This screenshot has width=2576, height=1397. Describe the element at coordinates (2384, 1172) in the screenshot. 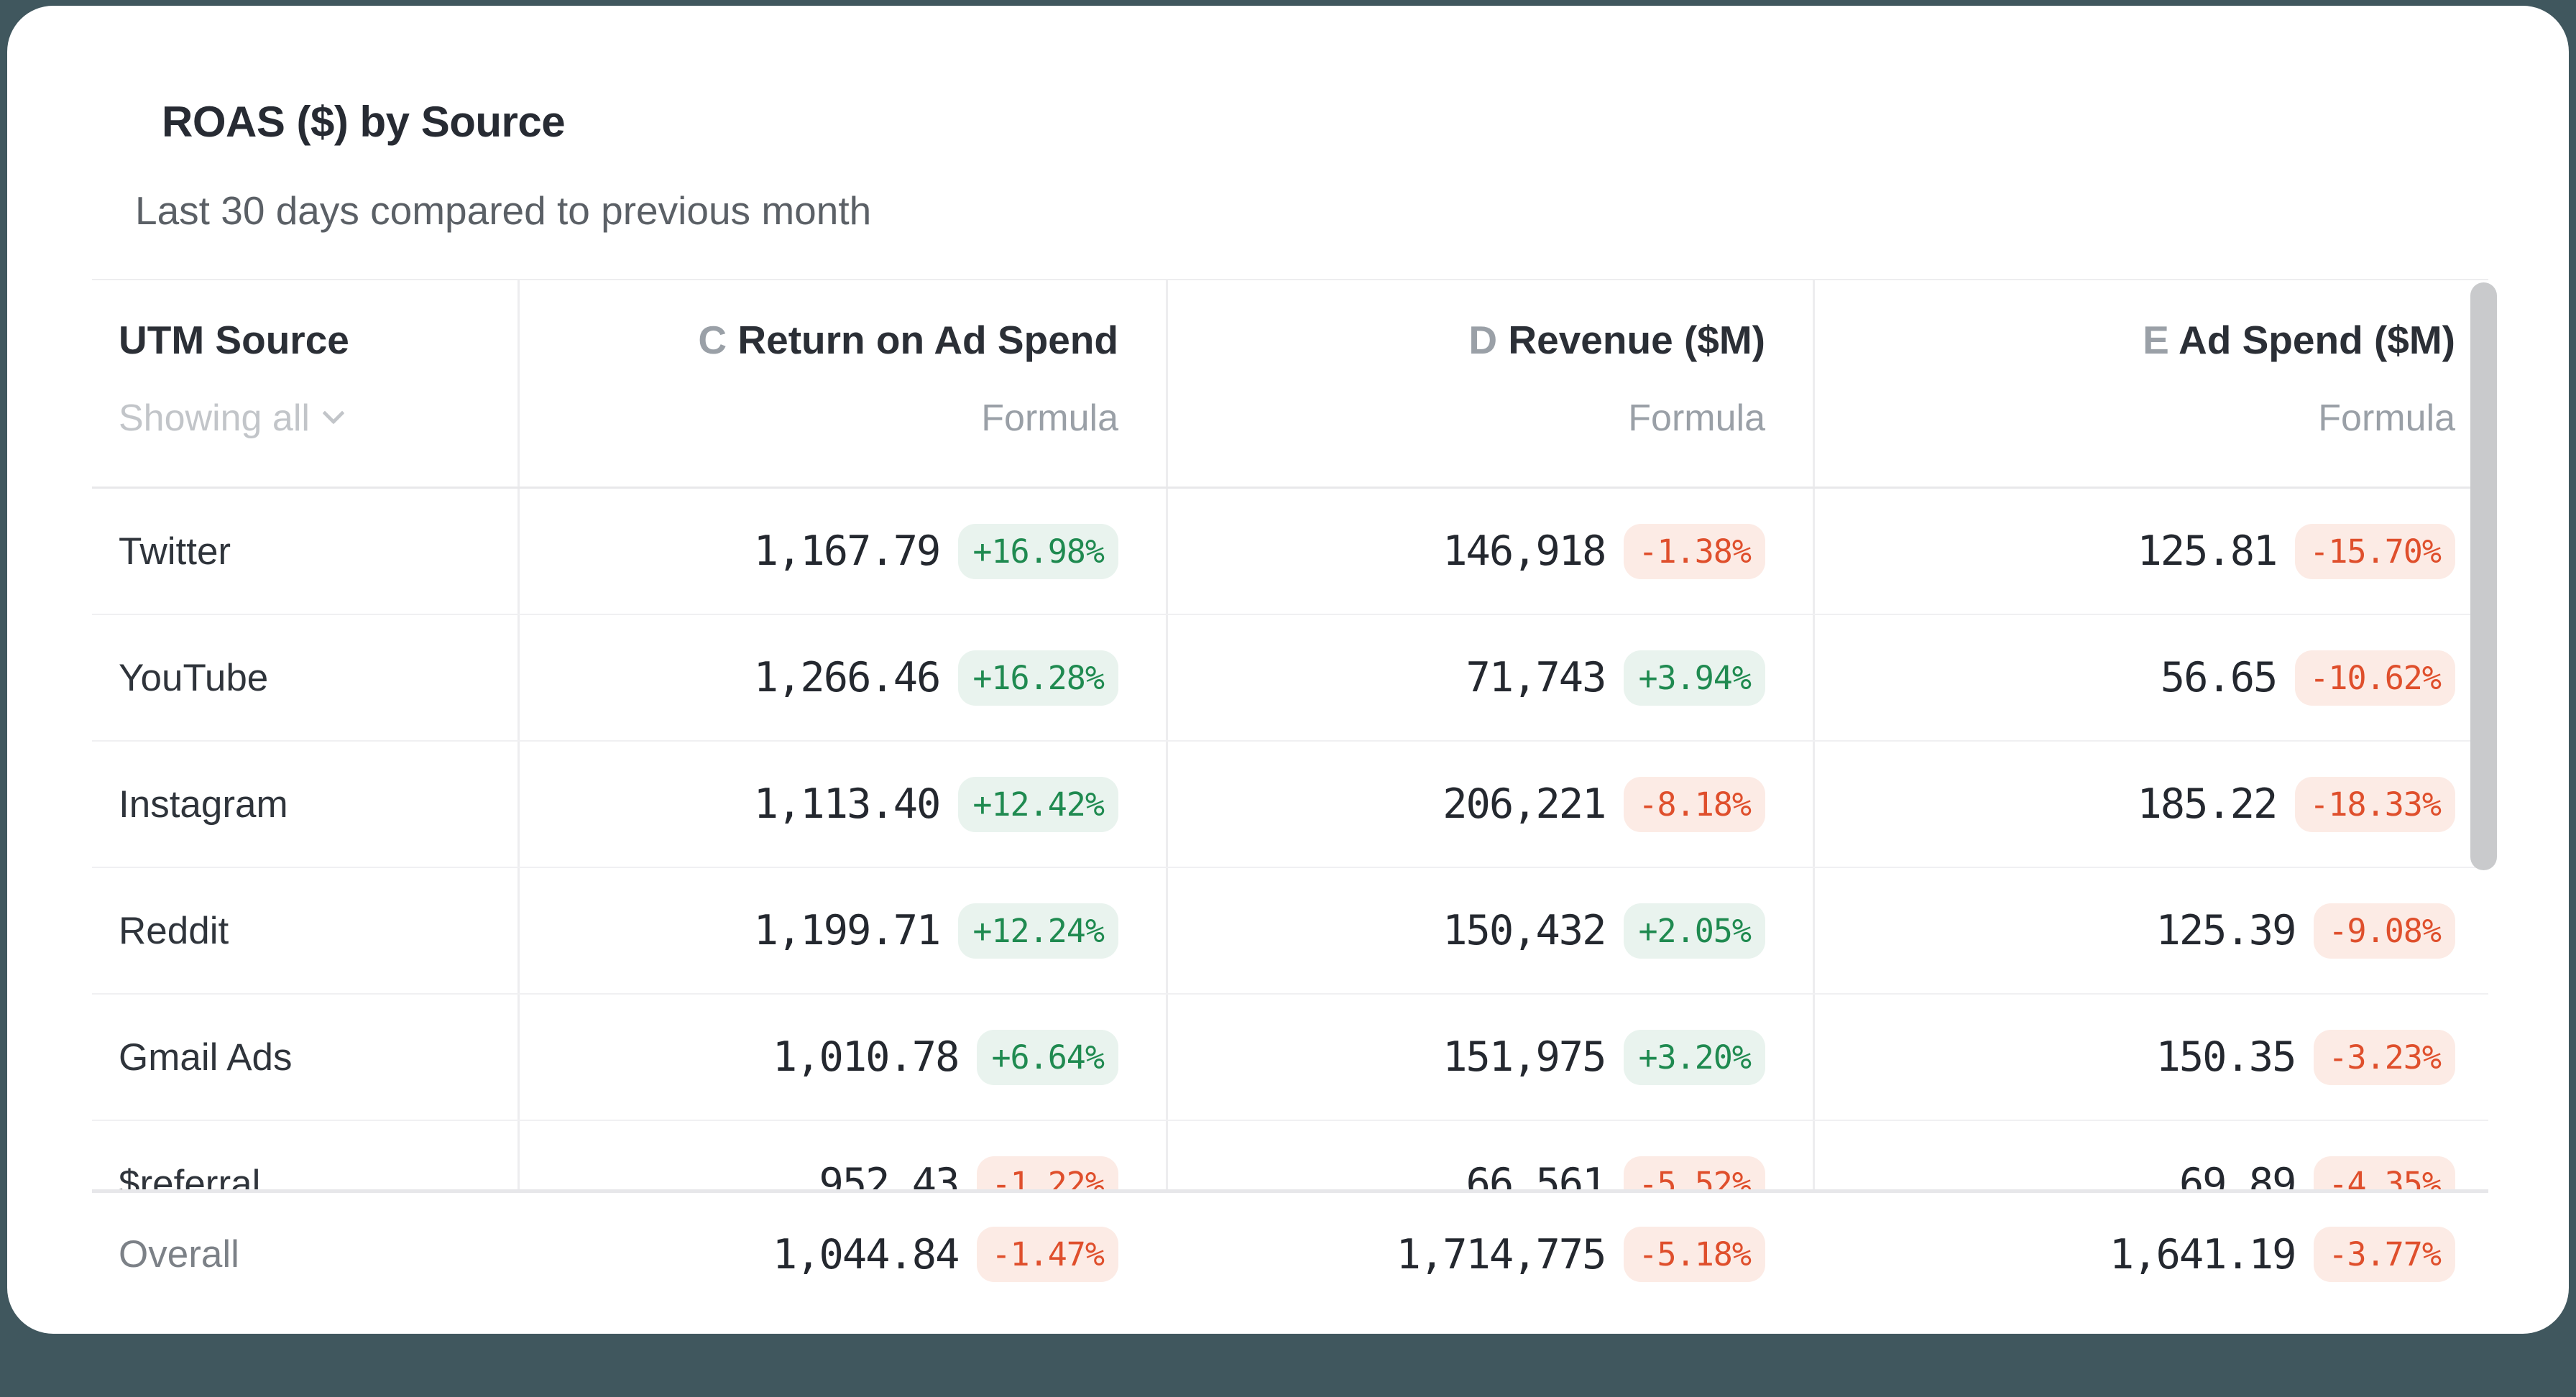

I see `change-badge: -4.35%` at that location.